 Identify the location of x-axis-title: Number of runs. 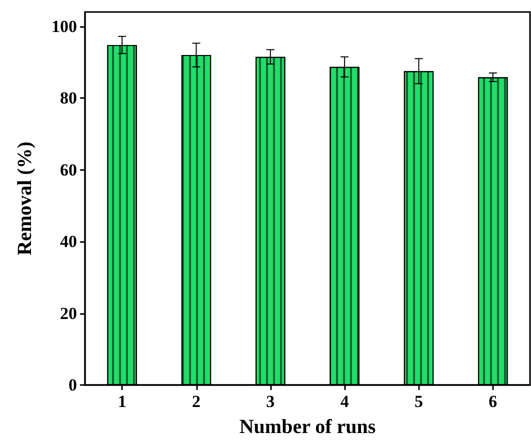
(307, 427).